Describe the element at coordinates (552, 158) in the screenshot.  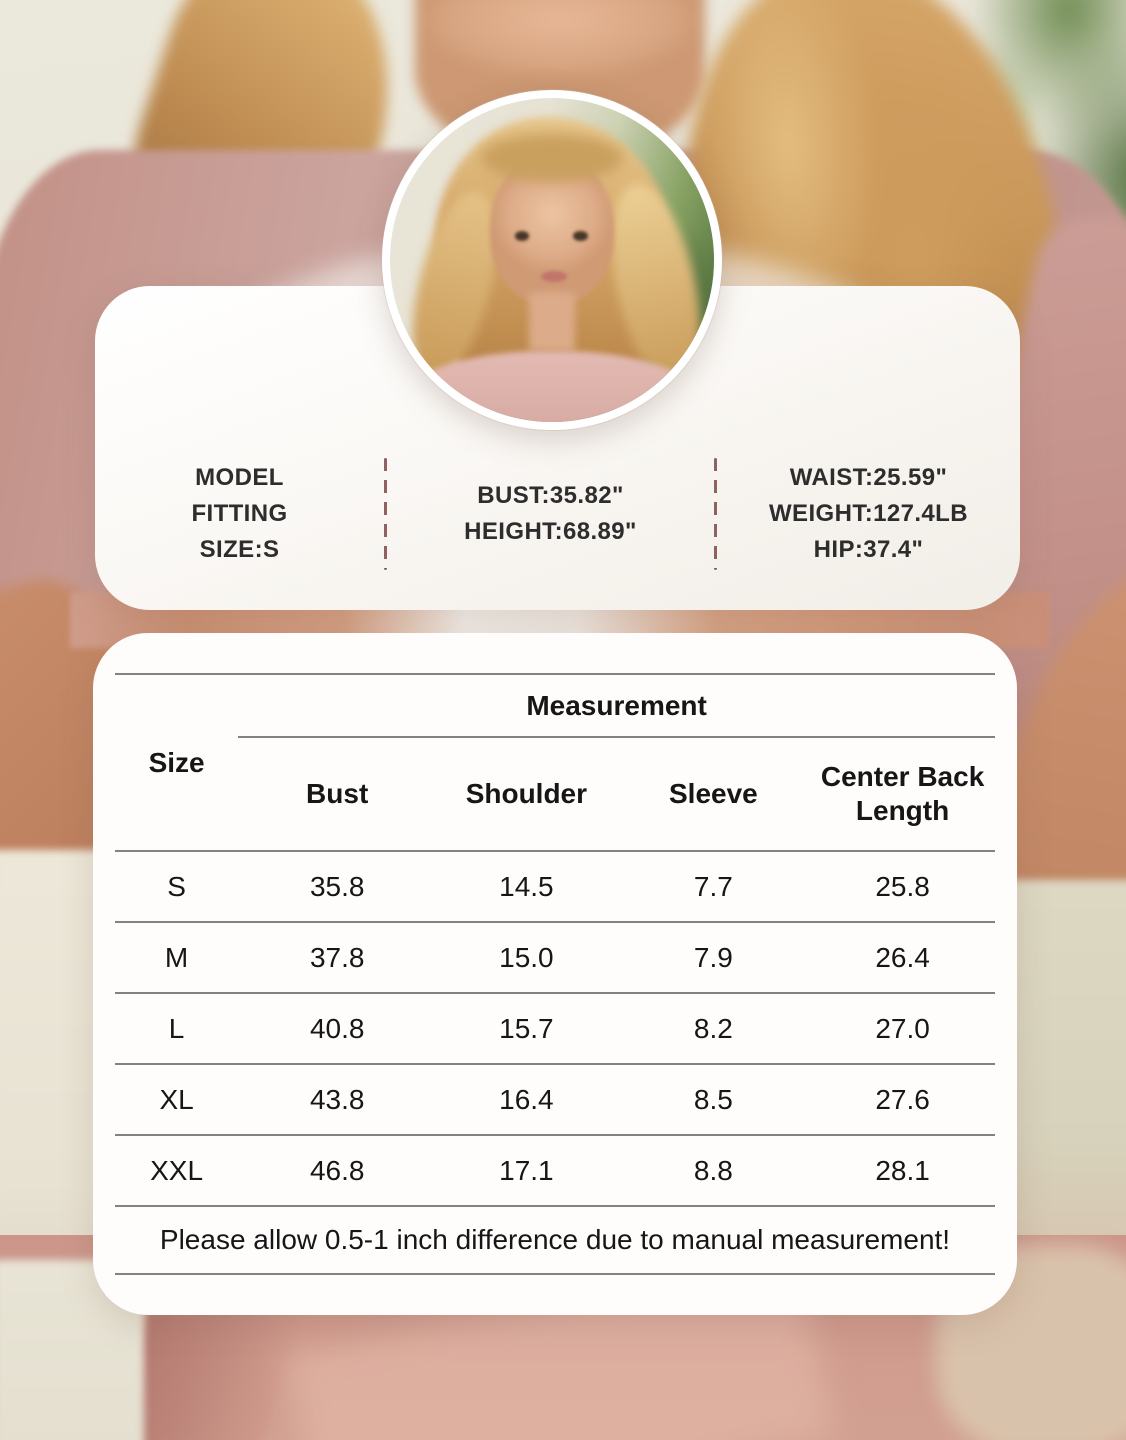
I see `avatar-hair-fringe` at that location.